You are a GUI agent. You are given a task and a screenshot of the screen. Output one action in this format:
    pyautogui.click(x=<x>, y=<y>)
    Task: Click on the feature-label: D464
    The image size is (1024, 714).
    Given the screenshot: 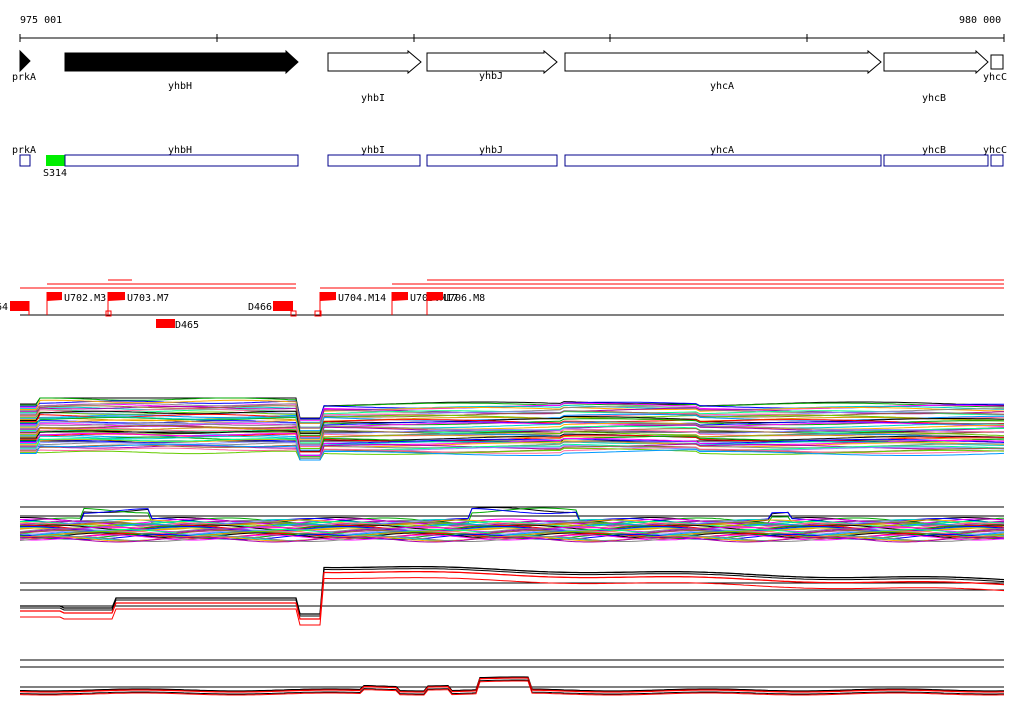 What is the action you would take?
    pyautogui.click(x=4, y=307)
    